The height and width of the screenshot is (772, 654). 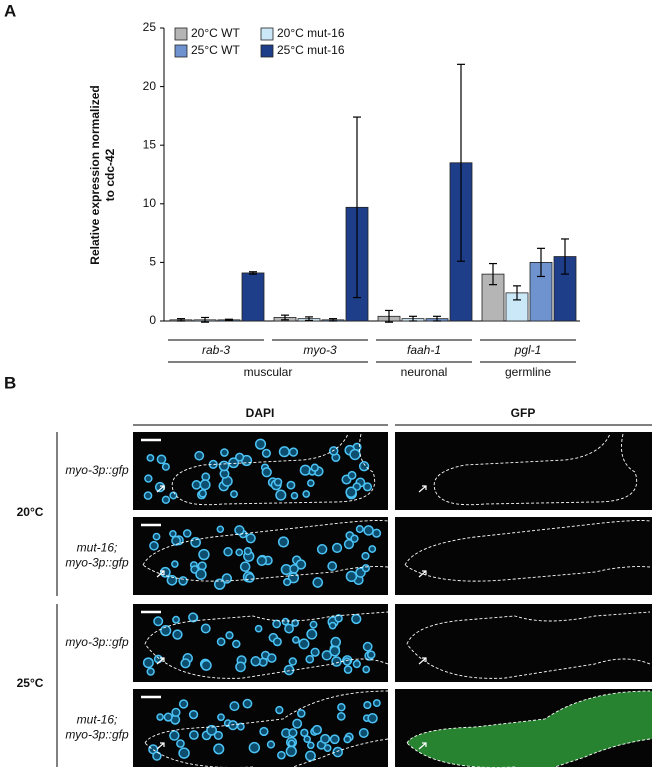 I want to click on y-axis-label: Relative expression normalized, so click(x=95, y=174).